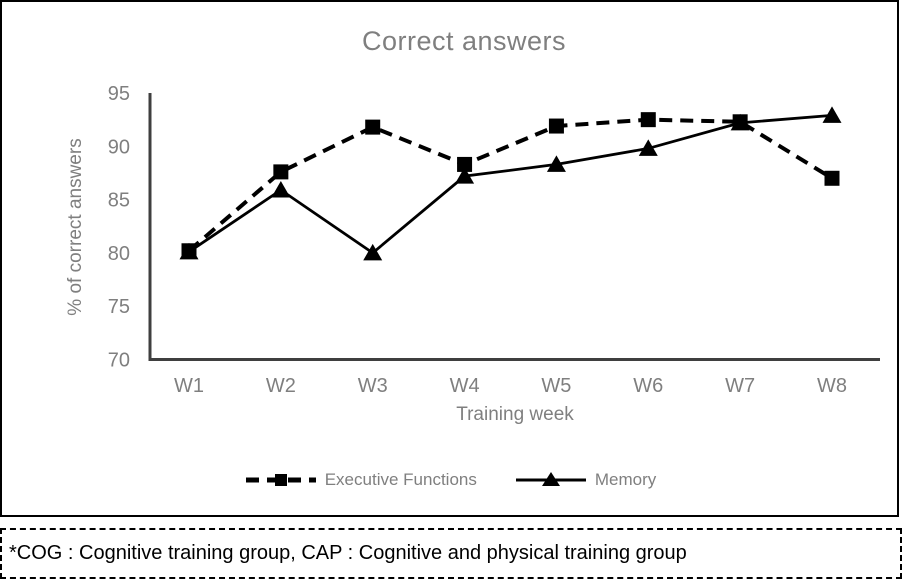 The width and height of the screenshot is (902, 580). I want to click on chart-title: Correct answers, so click(464, 41).